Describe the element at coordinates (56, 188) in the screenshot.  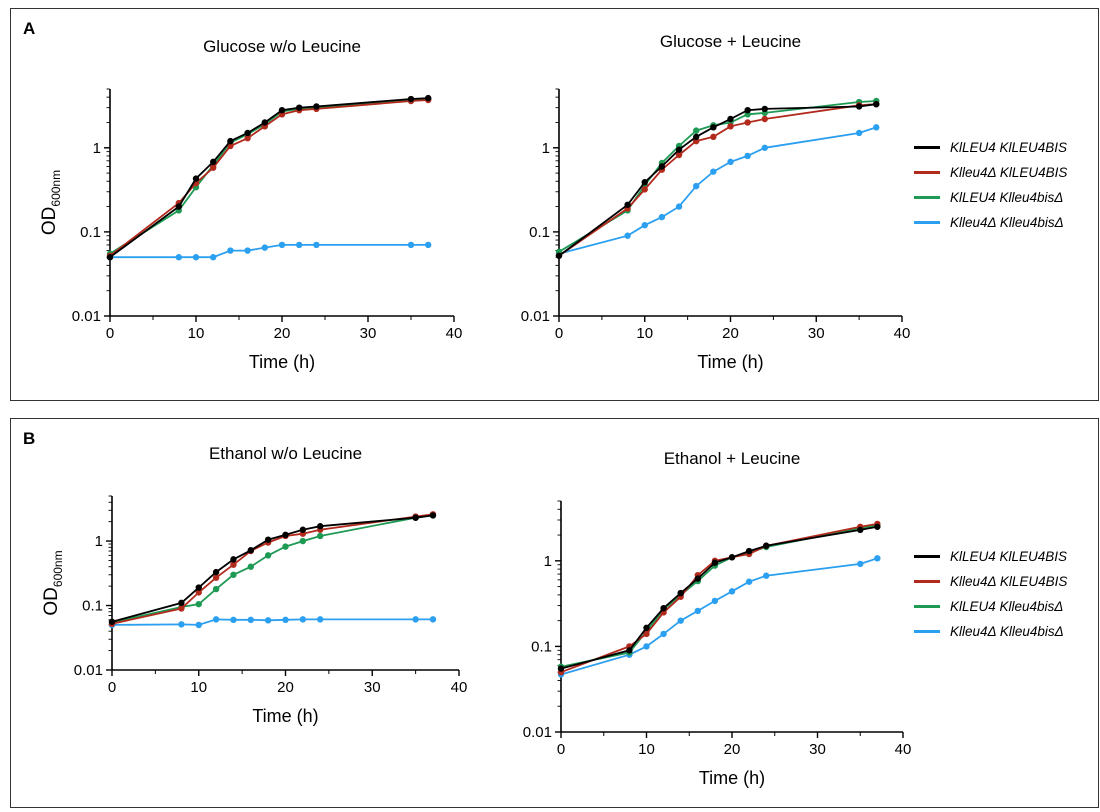
I see `y-axis-label-sub: 600nm` at that location.